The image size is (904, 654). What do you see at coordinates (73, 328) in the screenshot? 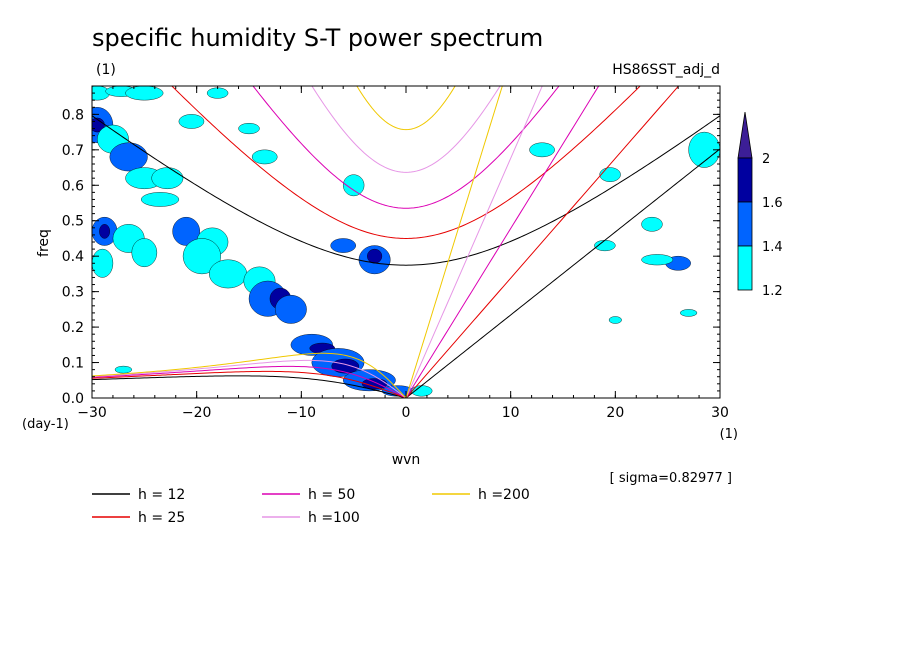
I see `y-tick-label: 0.2` at bounding box center [73, 328].